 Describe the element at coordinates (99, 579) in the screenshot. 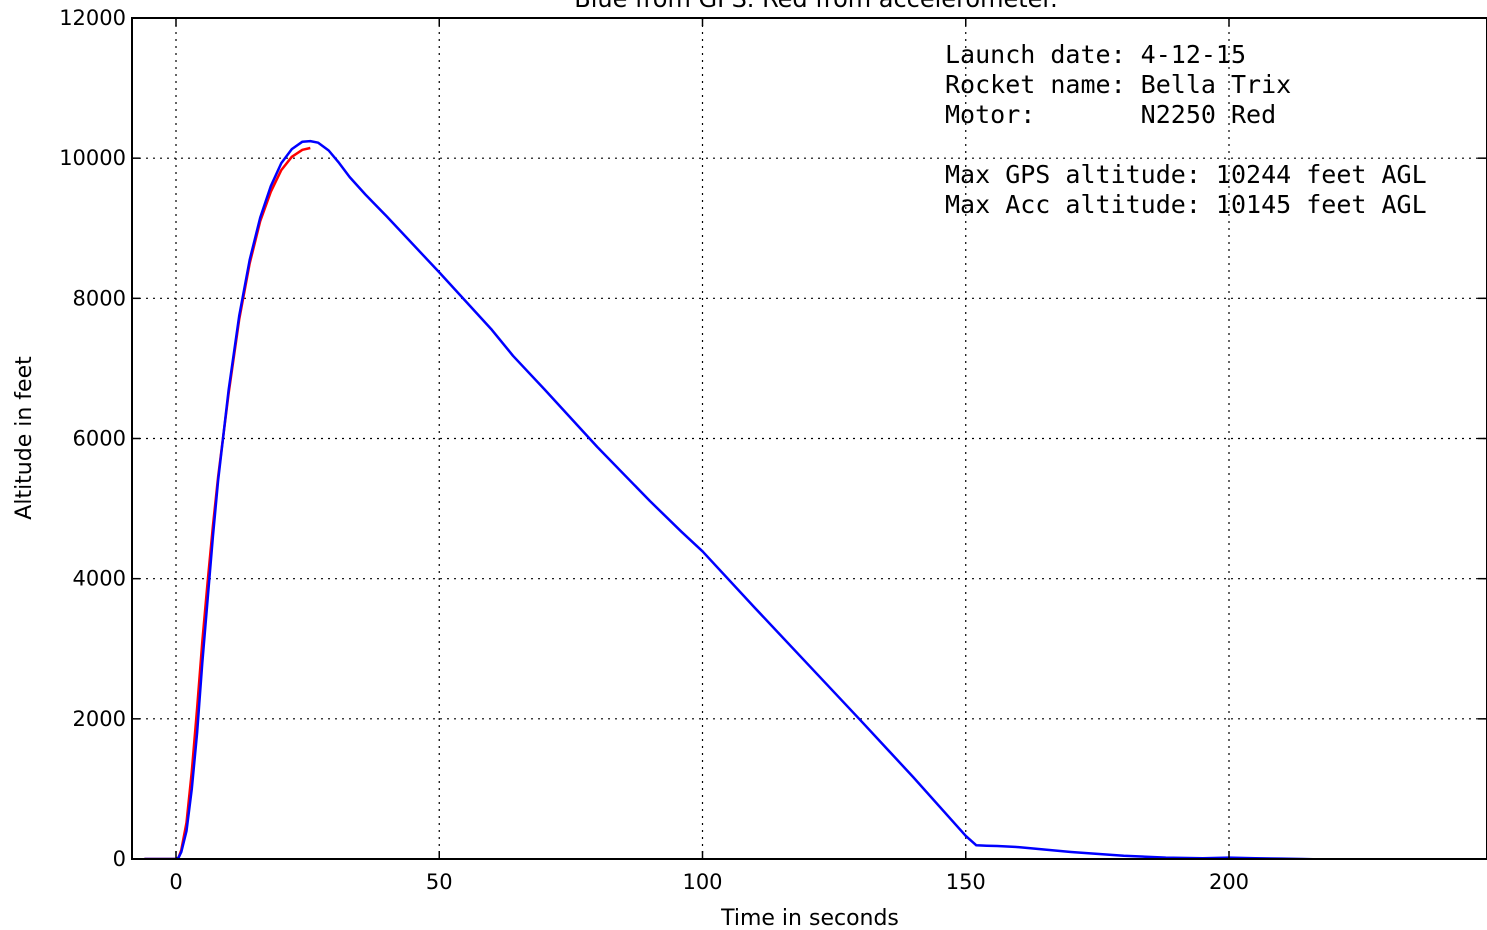

I see `y-tick-label: 4000` at that location.